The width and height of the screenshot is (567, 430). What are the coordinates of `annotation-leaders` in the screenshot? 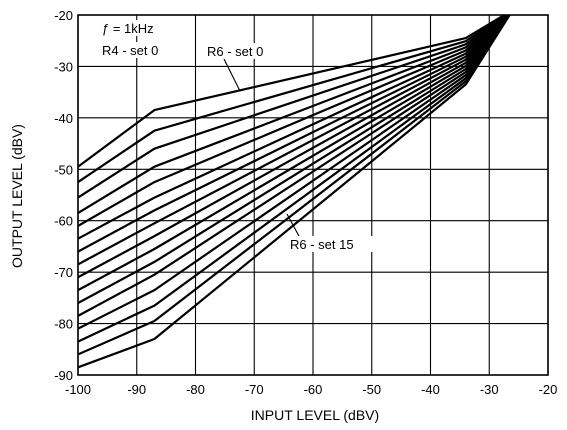 It's located at (262, 148).